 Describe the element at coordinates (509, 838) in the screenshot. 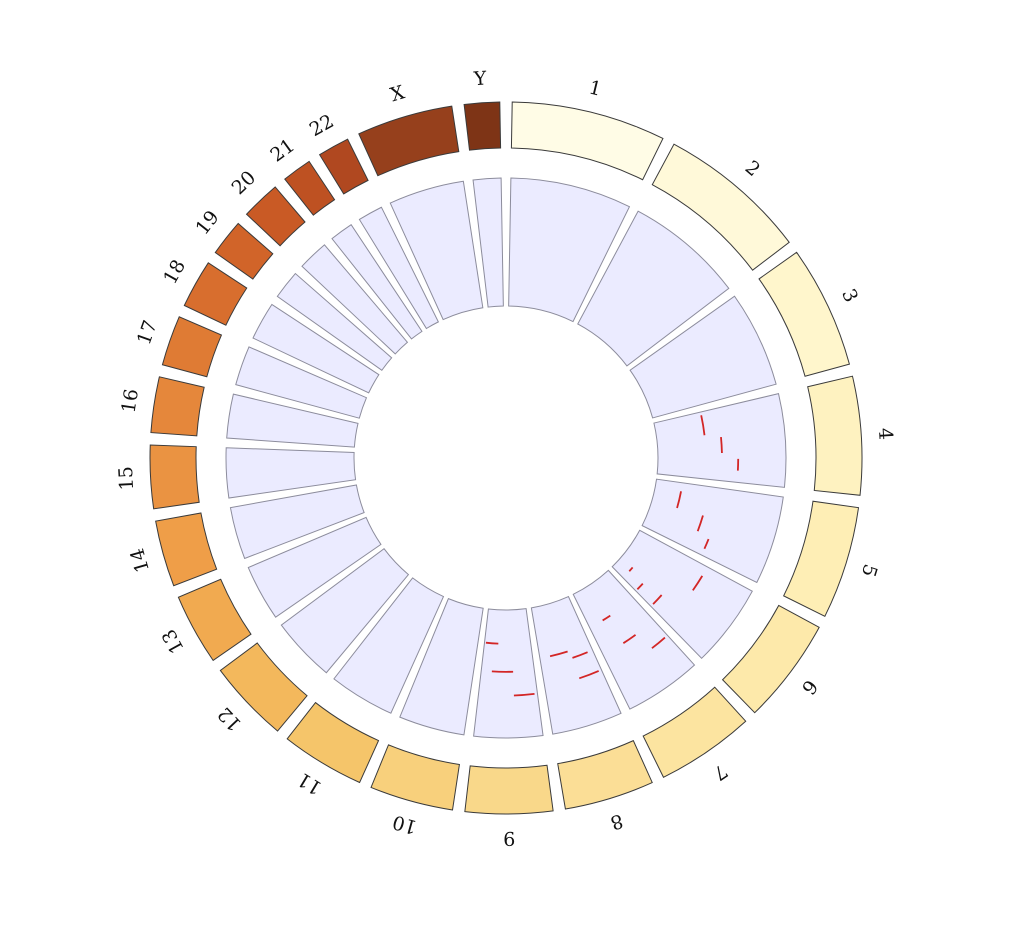

I see `chromosome-label-9: 9` at that location.